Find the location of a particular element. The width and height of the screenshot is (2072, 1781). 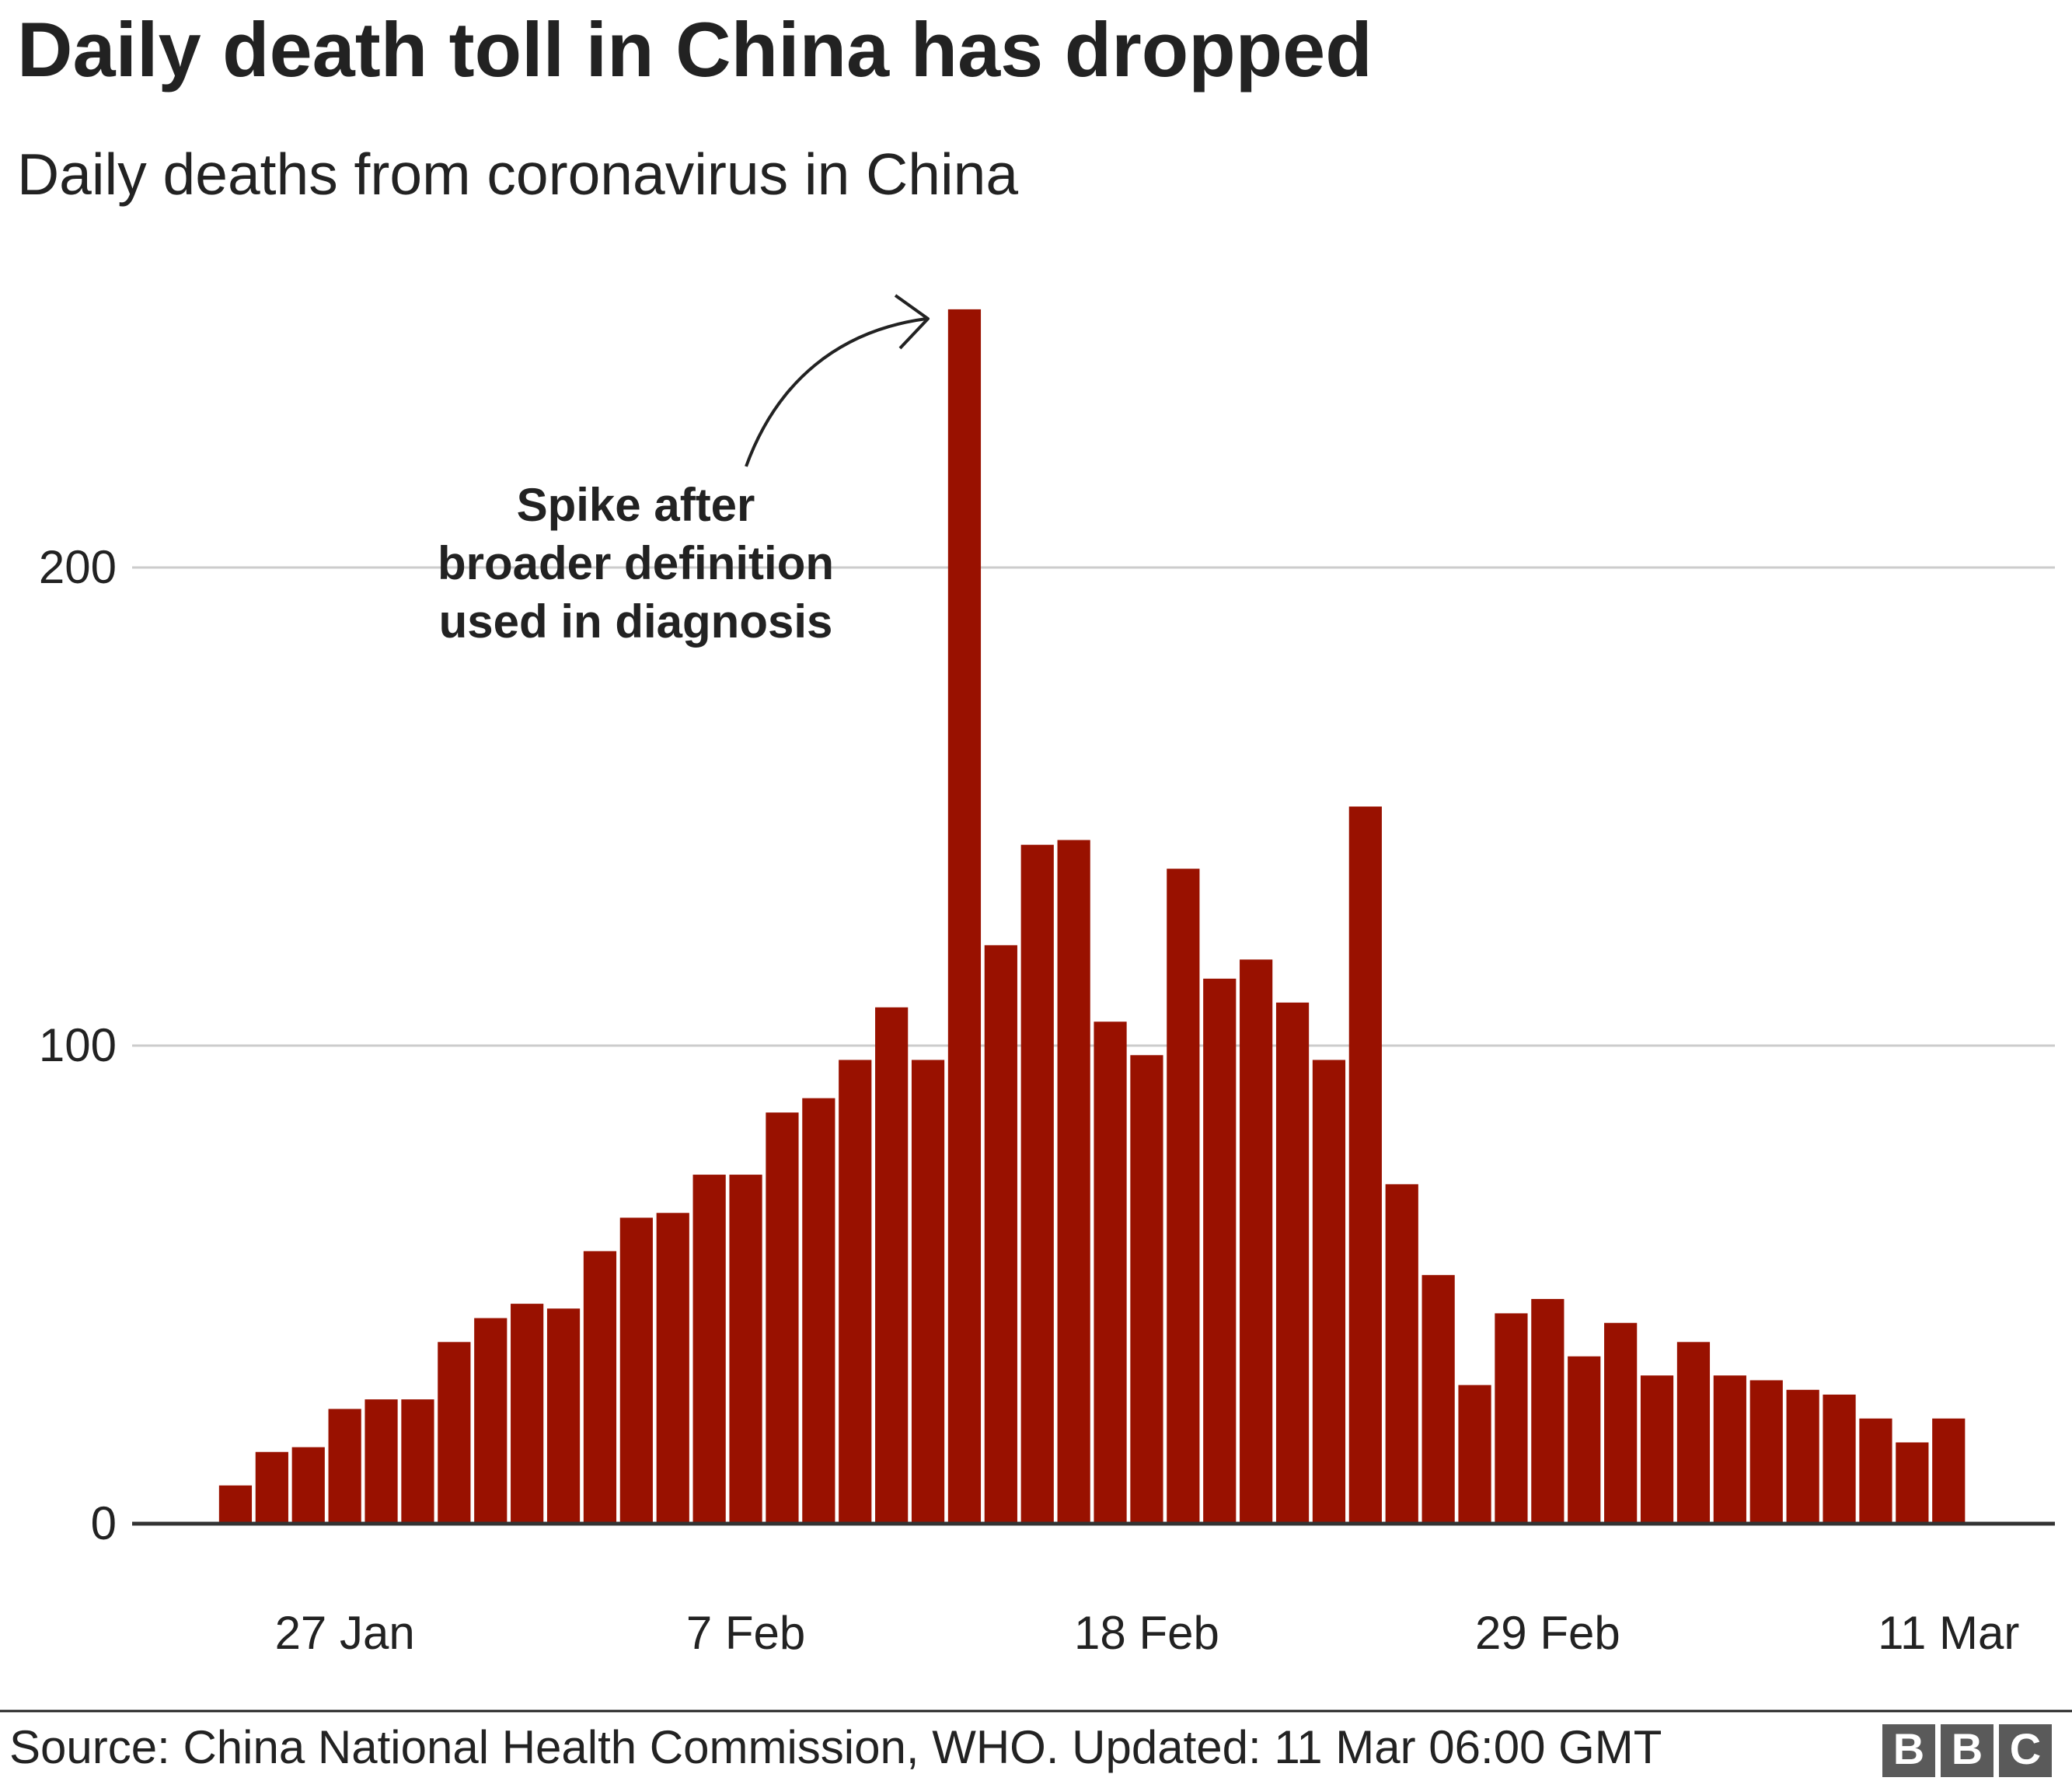

chart-title: Daily death toll in China has dropped is located at coordinates (695, 49).